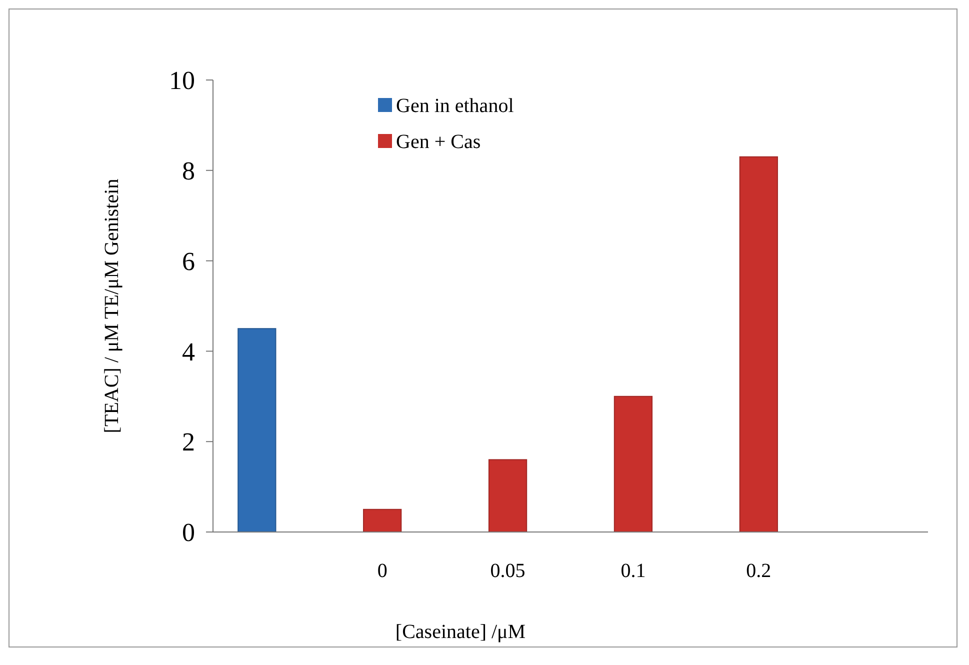  Describe the element at coordinates (460, 632) in the screenshot. I see `x-axis-title: [Caseinate] /μM` at that location.